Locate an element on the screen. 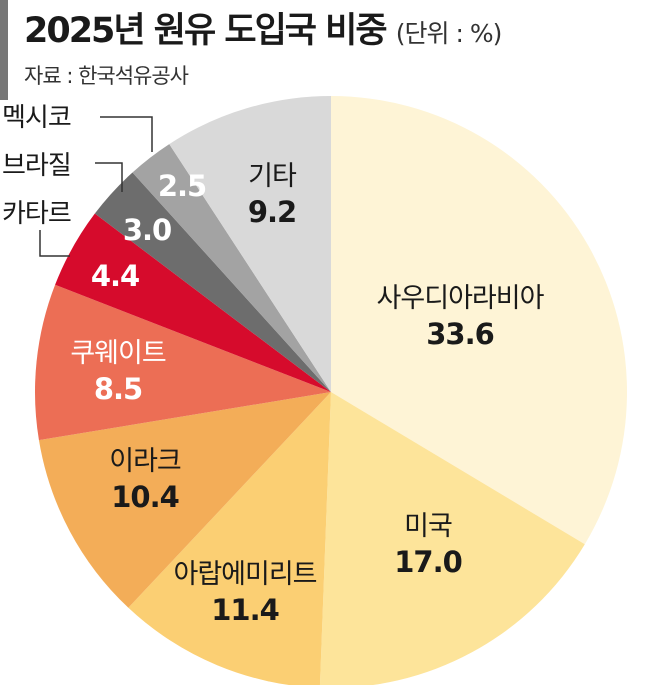 The width and height of the screenshot is (661, 685). leader-line-mexico is located at coordinates (126, 134).